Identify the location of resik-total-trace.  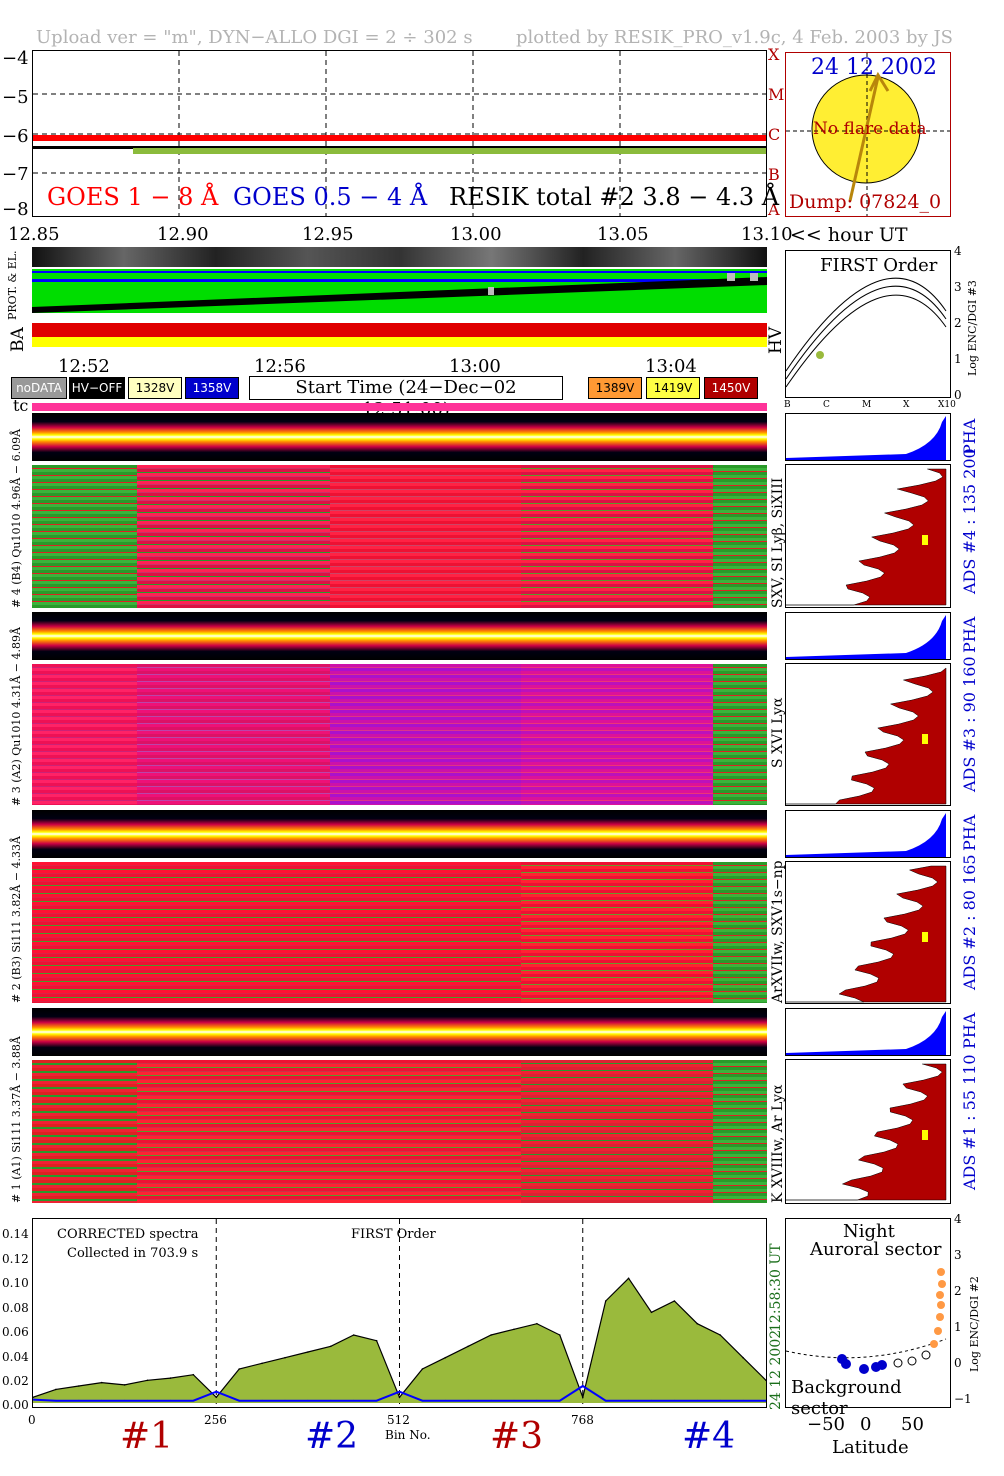
(449, 151).